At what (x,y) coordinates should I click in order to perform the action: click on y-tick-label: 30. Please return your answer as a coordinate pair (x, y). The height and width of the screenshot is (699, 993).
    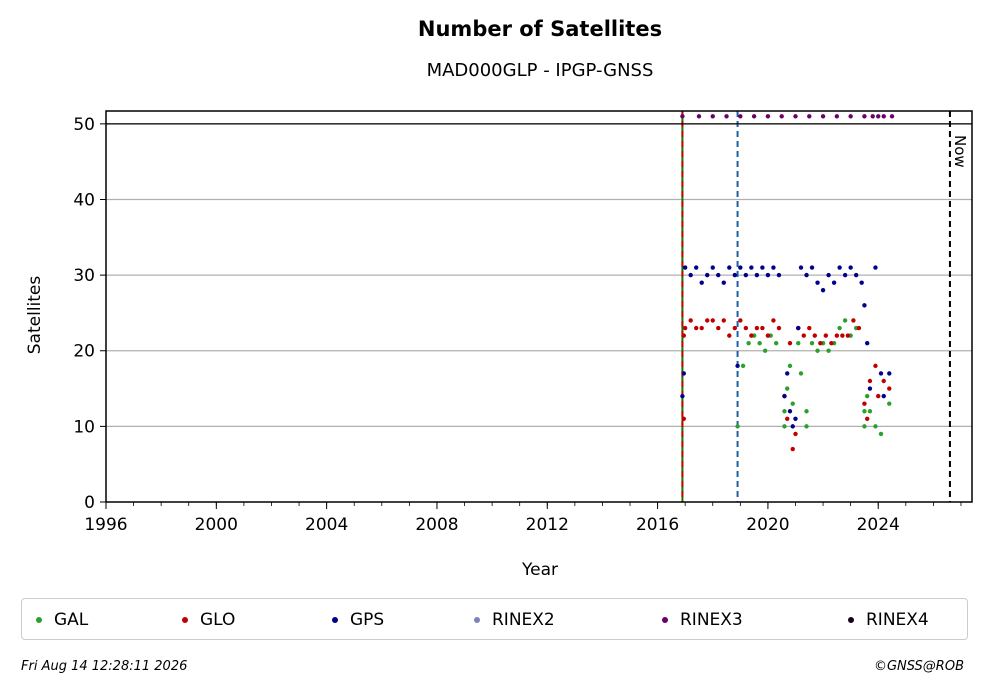
    Looking at the image, I should click on (84, 276).